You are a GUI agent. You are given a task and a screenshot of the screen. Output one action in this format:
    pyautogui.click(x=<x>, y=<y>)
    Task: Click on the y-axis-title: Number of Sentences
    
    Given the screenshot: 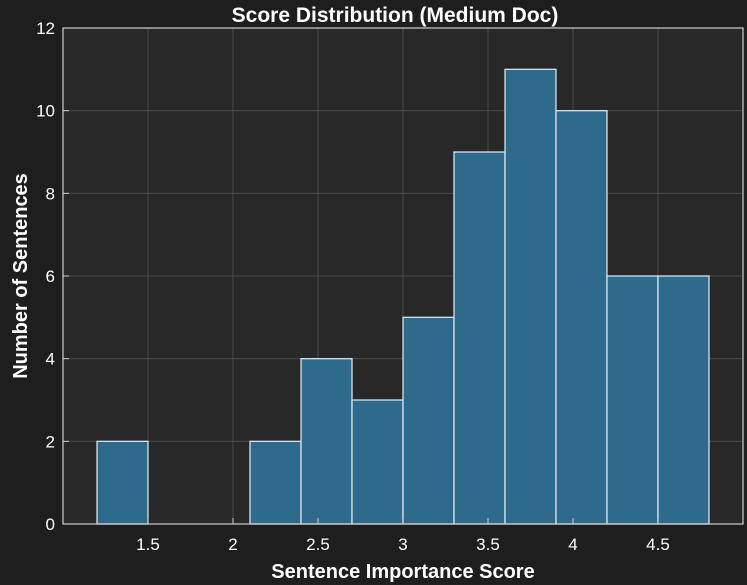 What is the action you would take?
    pyautogui.click(x=21, y=276)
    